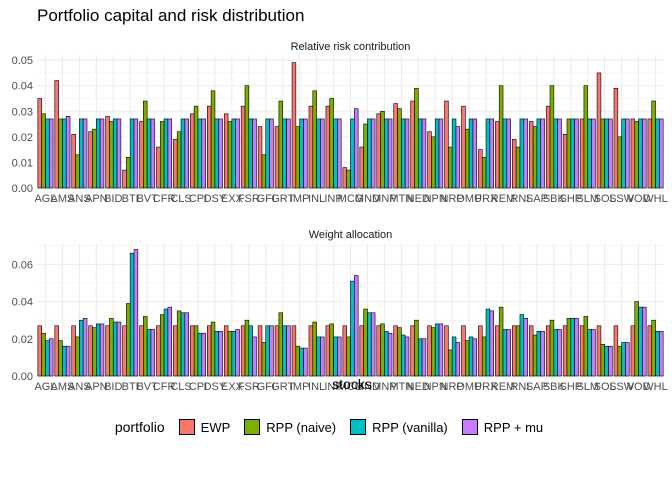  Describe the element at coordinates (301, 362) in the screenshot. I see `bar-rpp-vanilla-imp` at that location.